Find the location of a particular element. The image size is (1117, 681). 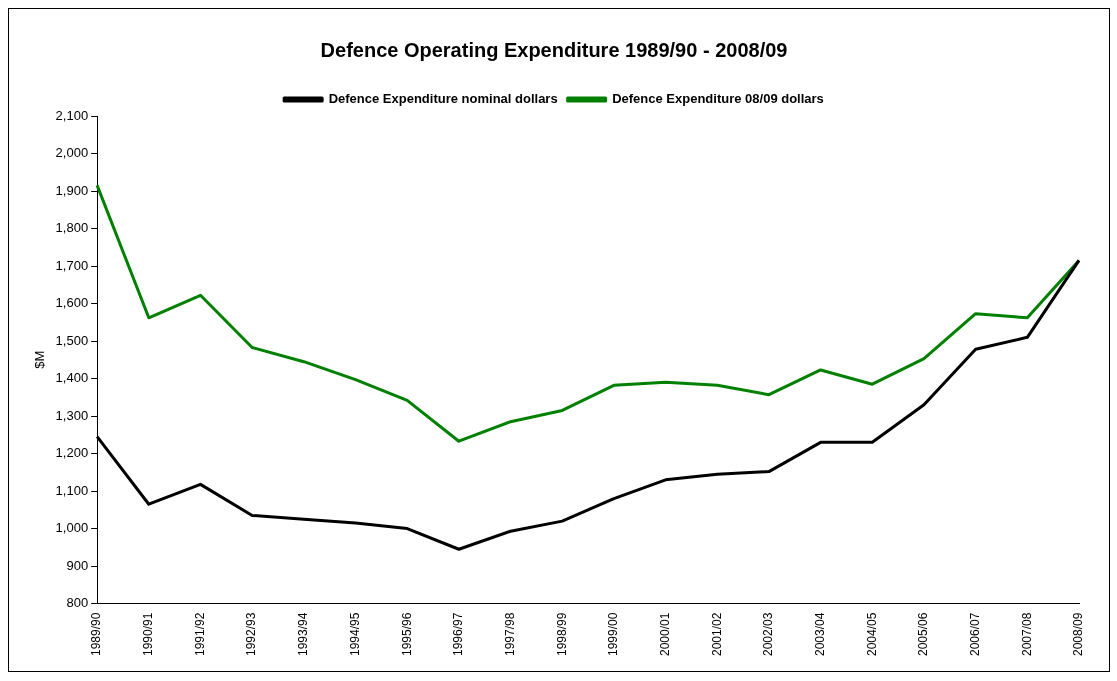

x-tick-label: 2004/05 is located at coordinates (871, 634).